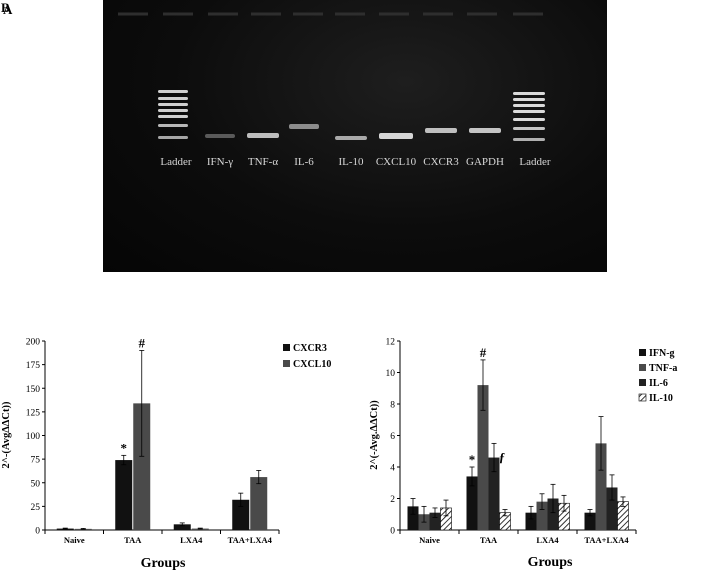 The image size is (722, 574). I want to click on band-ifn-gamma, so click(220, 136).